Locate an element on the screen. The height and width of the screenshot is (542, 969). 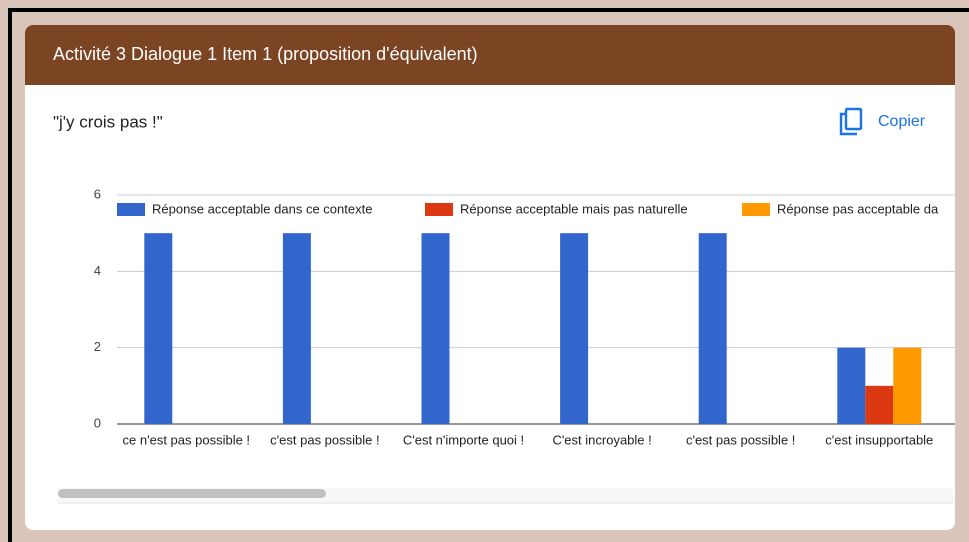
question: "j'y crois pas !" is located at coordinates (108, 121).